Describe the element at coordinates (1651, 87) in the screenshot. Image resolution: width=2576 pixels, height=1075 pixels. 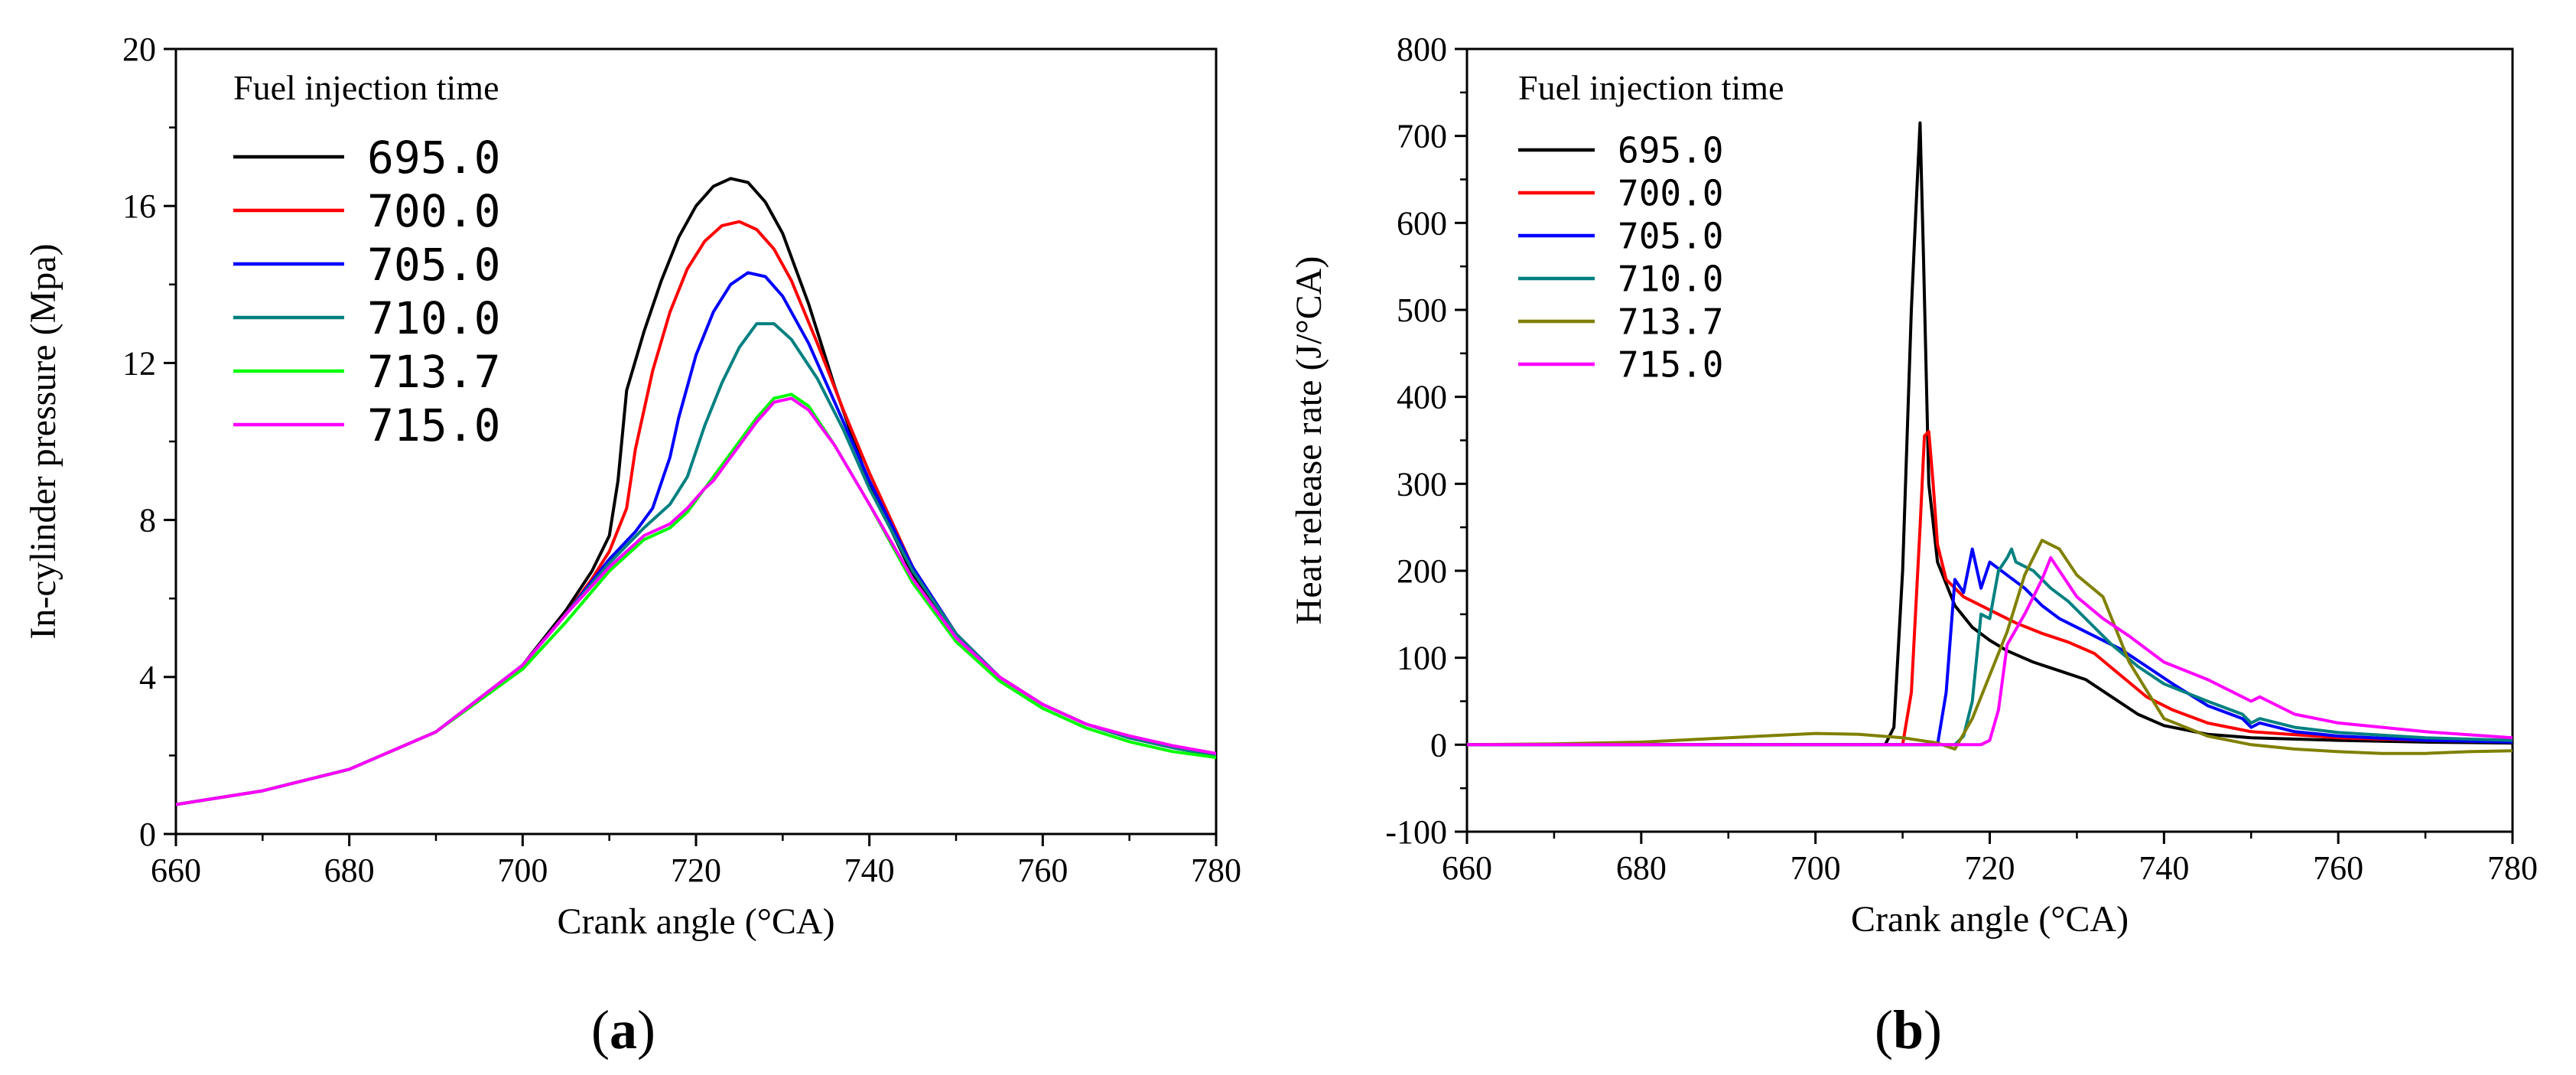
I see `legend-title-b: Fuel injection time` at that location.